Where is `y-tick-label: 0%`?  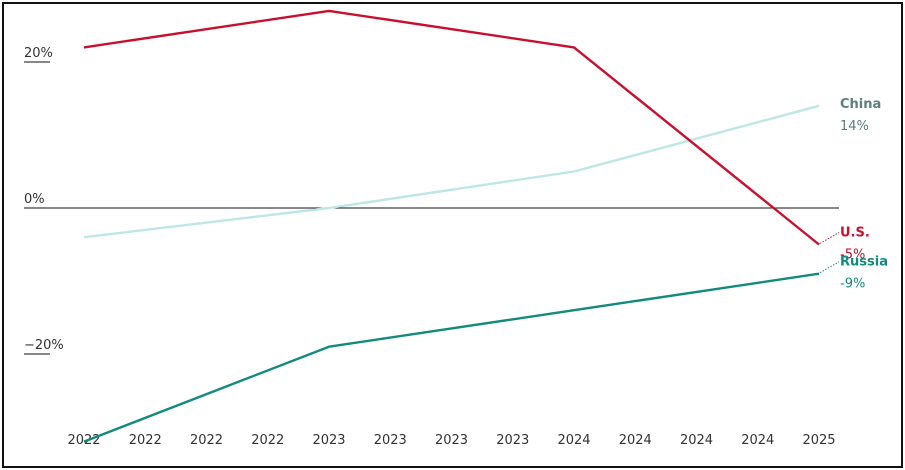 y-tick-label: 0% is located at coordinates (34, 199).